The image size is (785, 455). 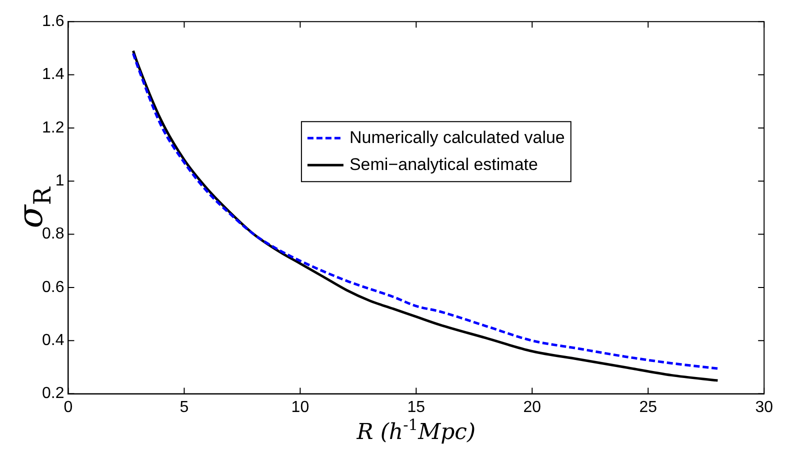 I want to click on x-tick-label: 0, so click(x=68, y=407).